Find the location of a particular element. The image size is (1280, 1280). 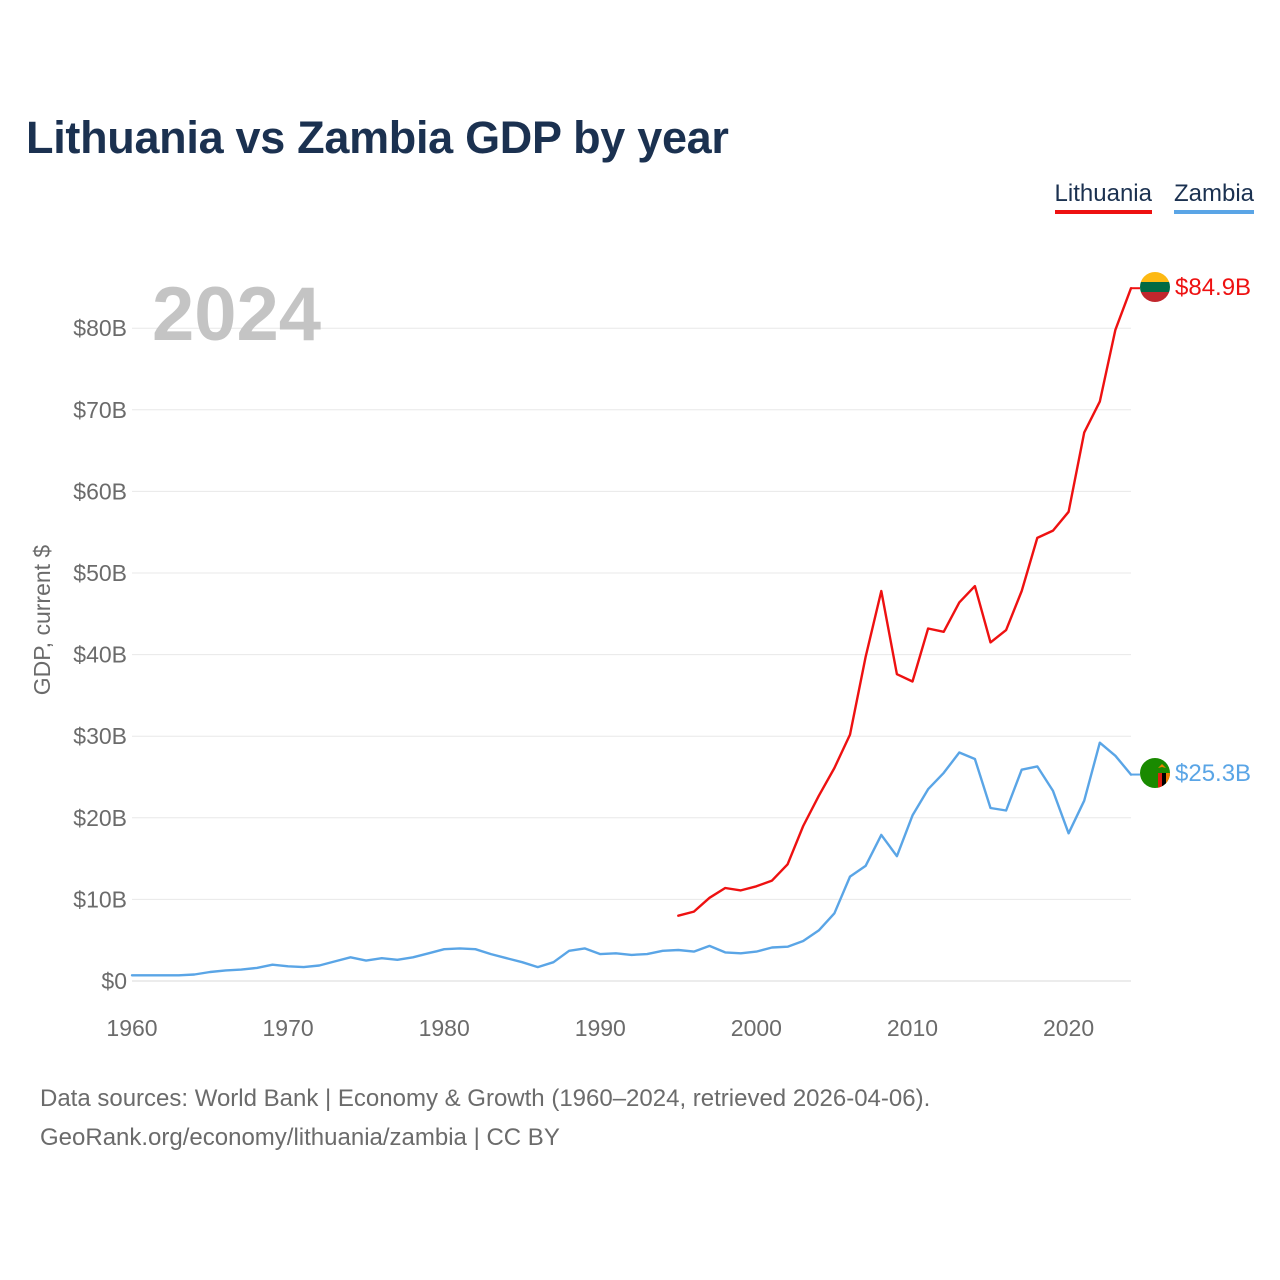

x-tick-label: 1980 is located at coordinates (444, 1028).